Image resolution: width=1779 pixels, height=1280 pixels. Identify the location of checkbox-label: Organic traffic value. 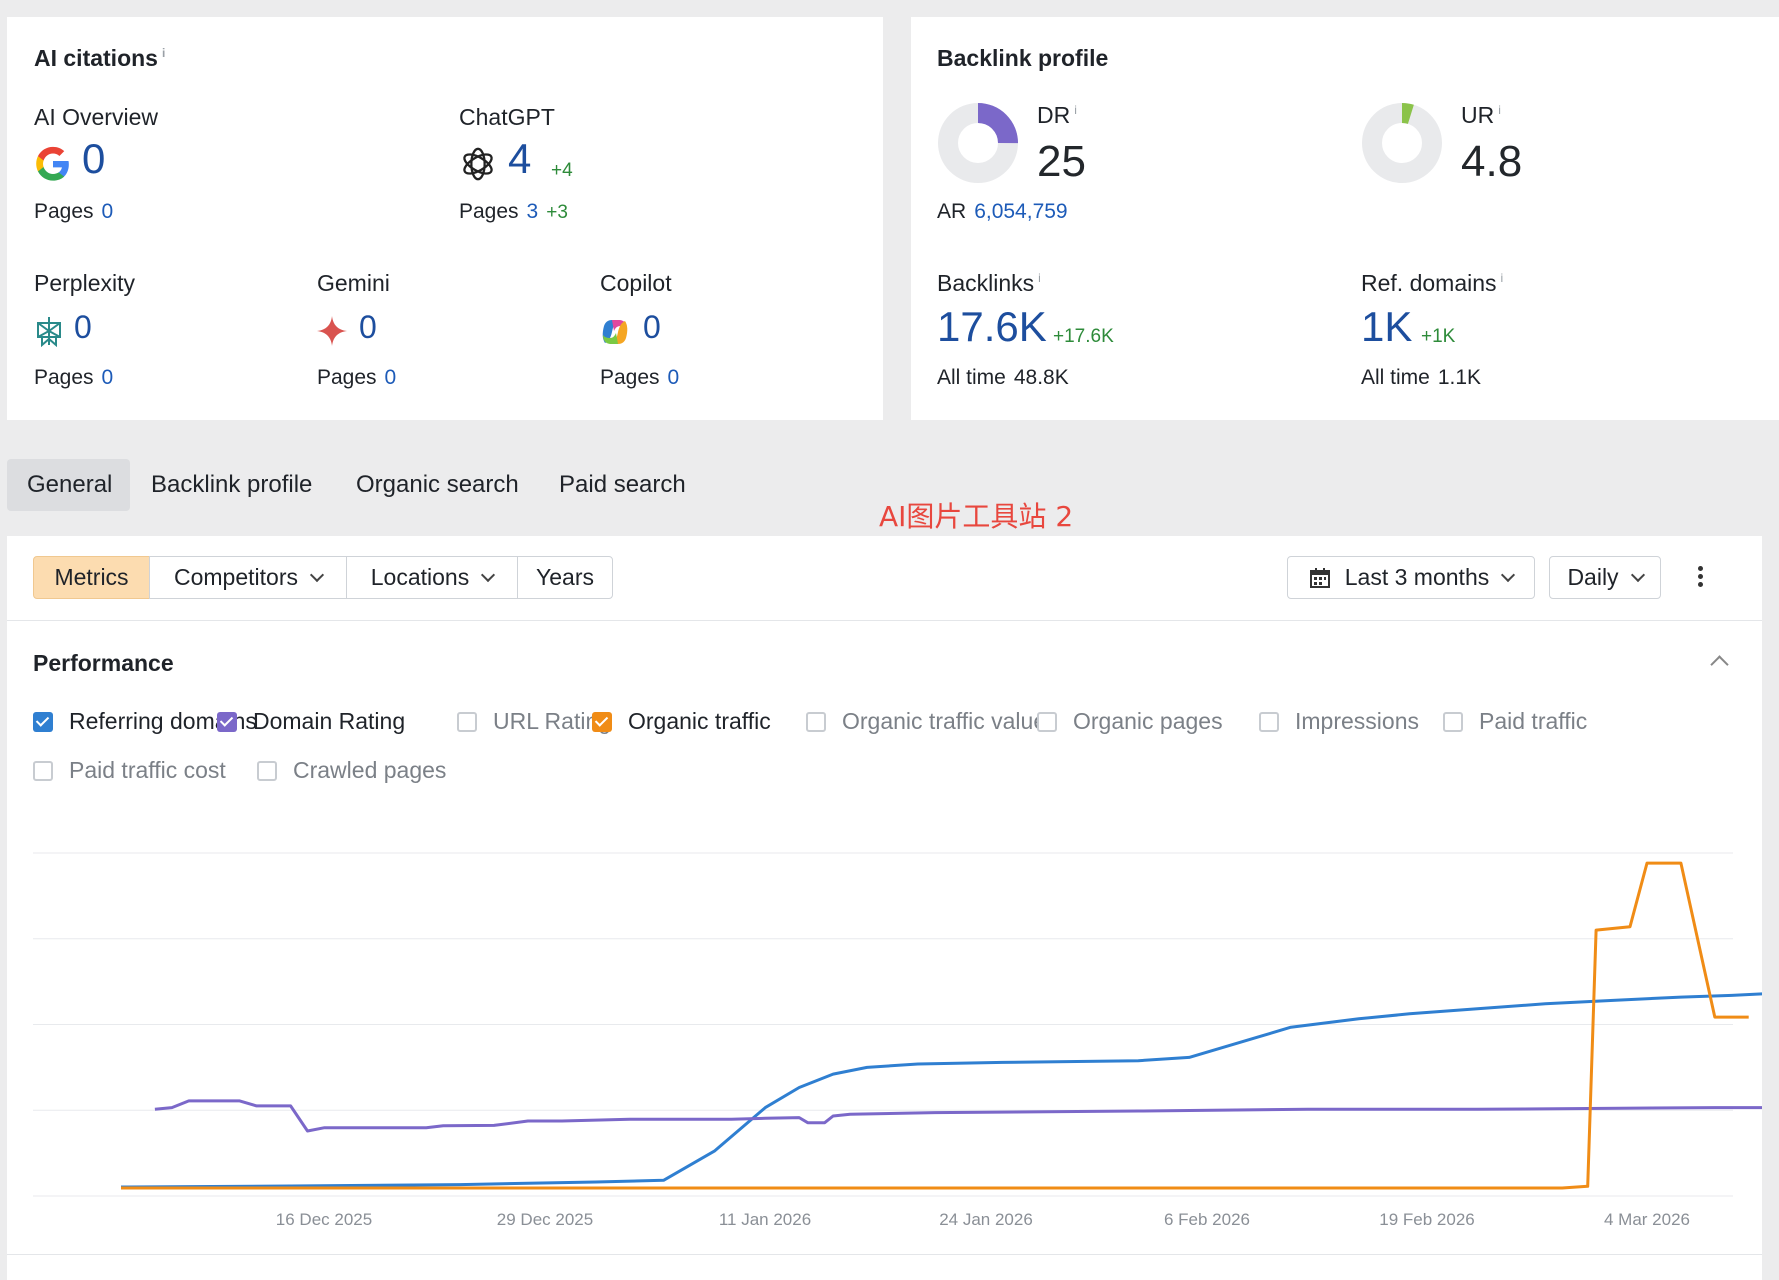
(944, 721).